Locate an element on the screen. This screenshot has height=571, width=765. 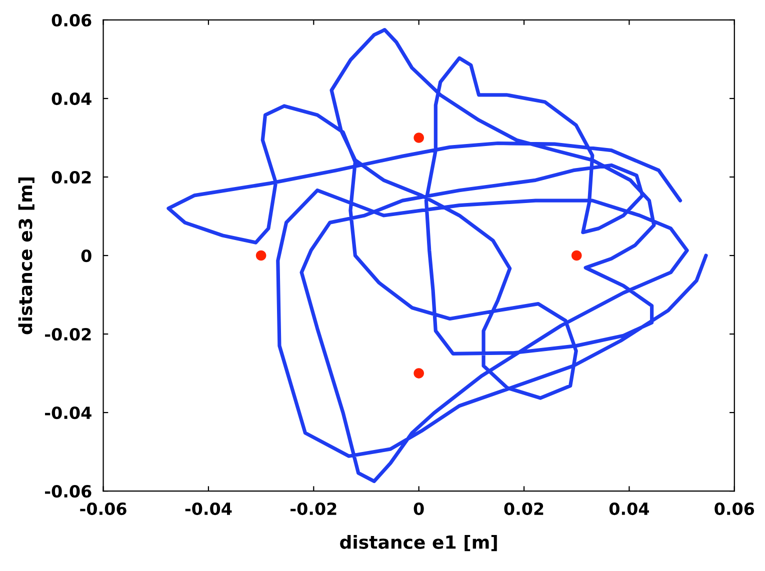
x-tick-label: -0.02 is located at coordinates (313, 509).